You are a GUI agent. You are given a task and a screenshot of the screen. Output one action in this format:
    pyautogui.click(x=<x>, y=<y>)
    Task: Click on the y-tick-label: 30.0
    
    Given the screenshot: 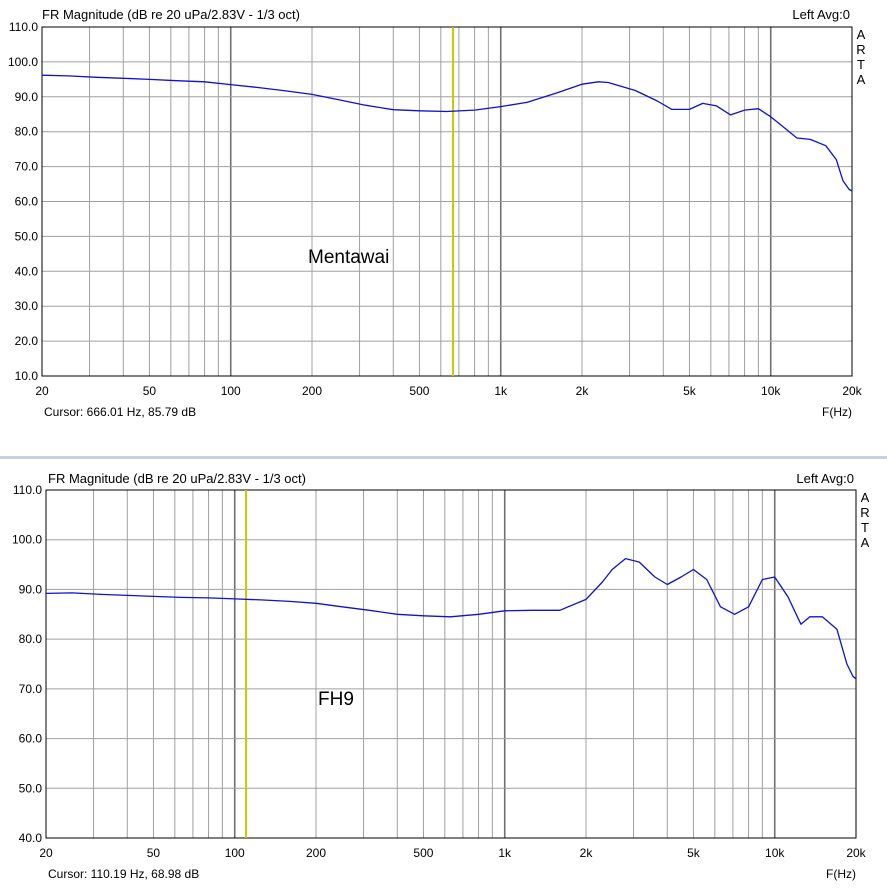 What is the action you would take?
    pyautogui.click(x=27, y=306)
    